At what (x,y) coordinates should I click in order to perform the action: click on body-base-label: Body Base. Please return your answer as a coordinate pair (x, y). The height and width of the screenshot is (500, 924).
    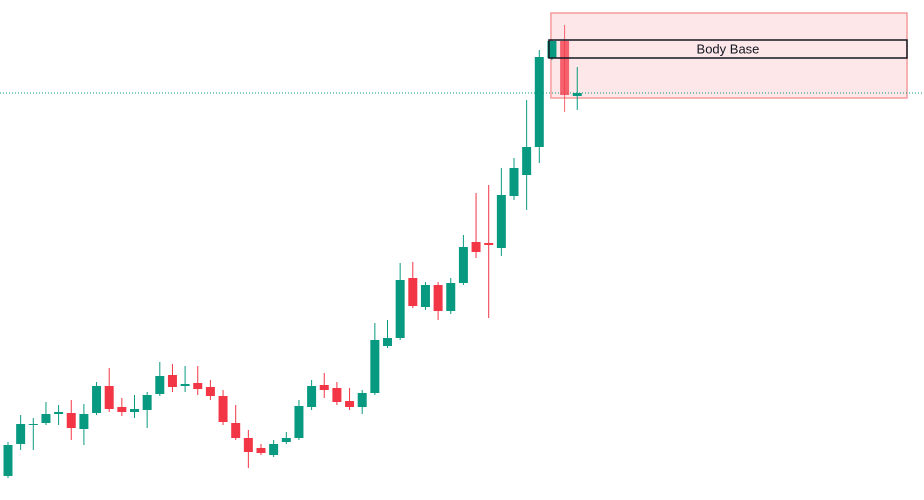
    Looking at the image, I should click on (728, 48).